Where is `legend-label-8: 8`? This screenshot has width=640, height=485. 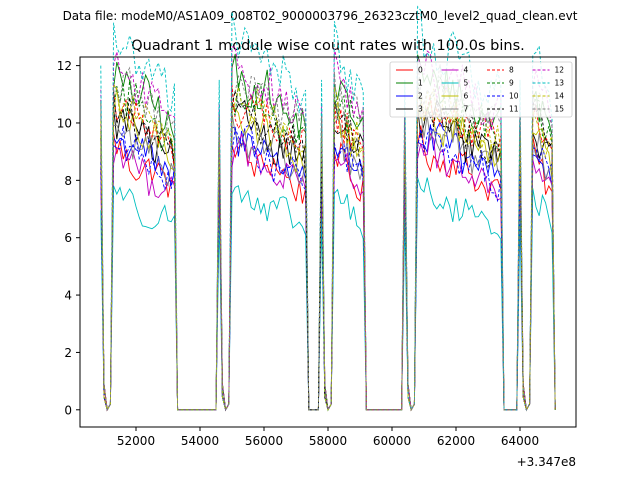 legend-label-8: 8 is located at coordinates (511, 70).